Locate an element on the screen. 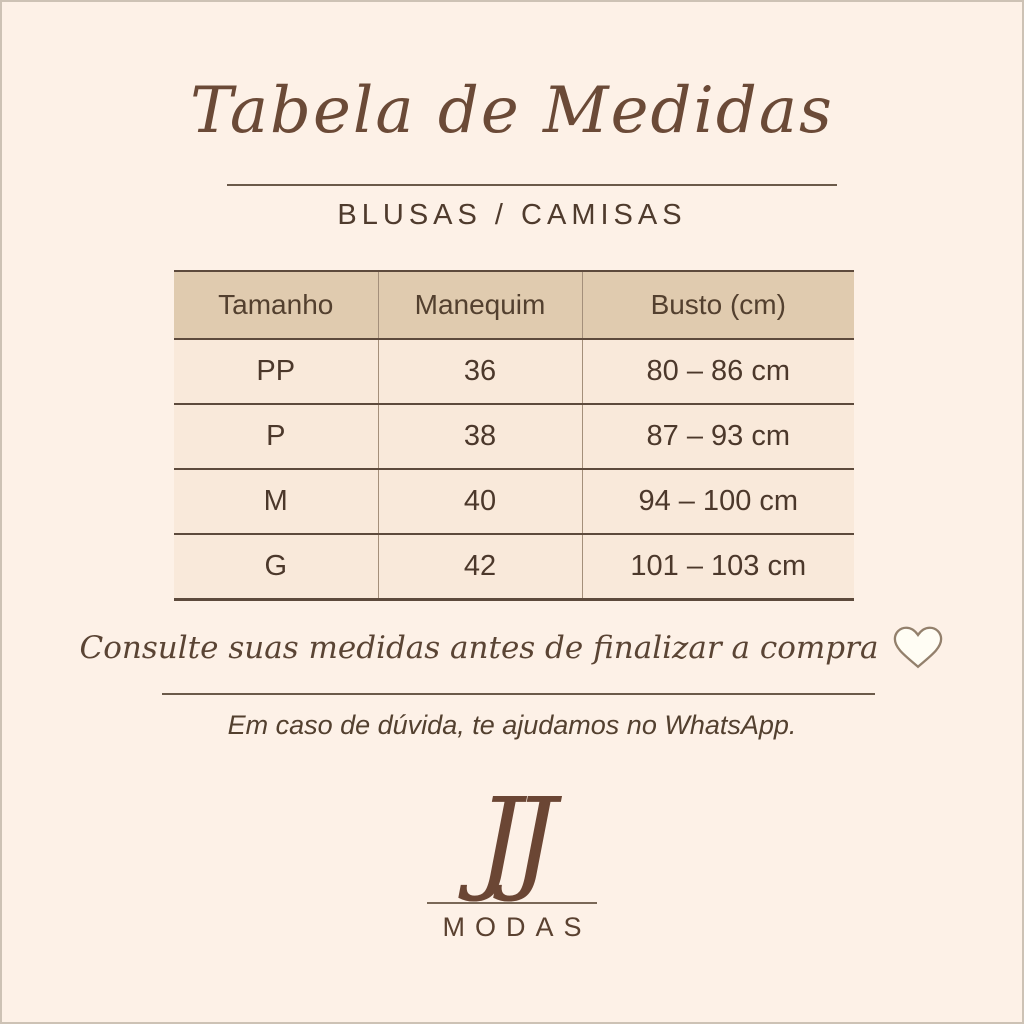 Image resolution: width=1024 pixels, height=1024 pixels. header-busto: Busto (cm) is located at coordinates (717, 305).